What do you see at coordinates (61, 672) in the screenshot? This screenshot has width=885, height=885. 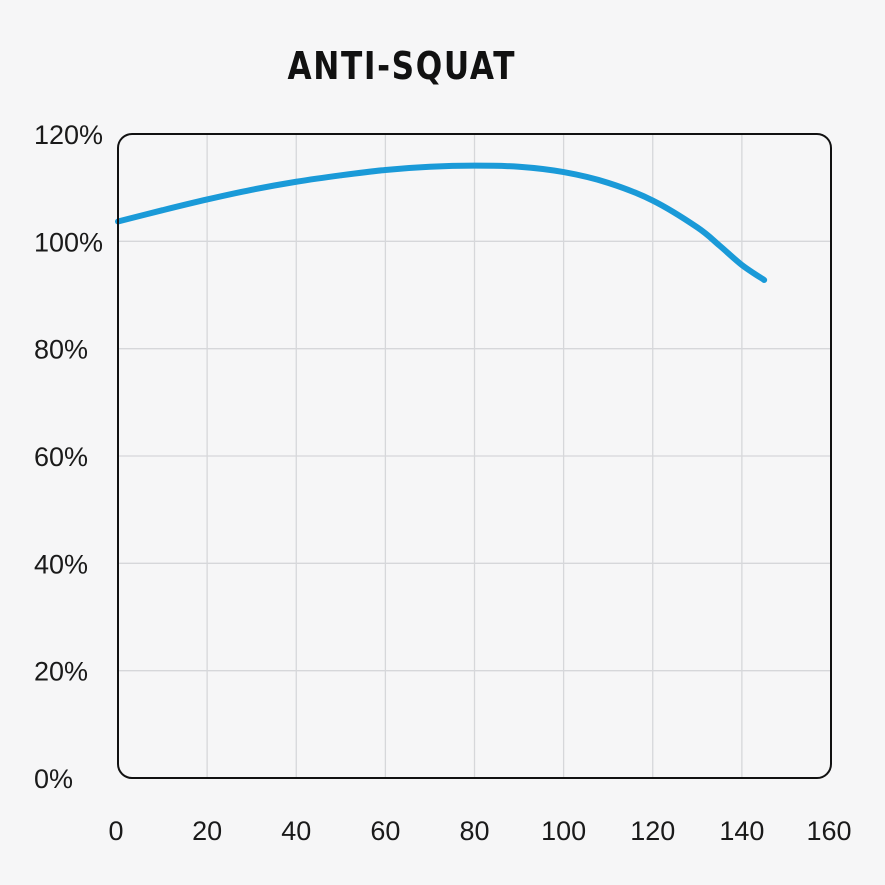 I see `y-tick-label: 20%` at bounding box center [61, 672].